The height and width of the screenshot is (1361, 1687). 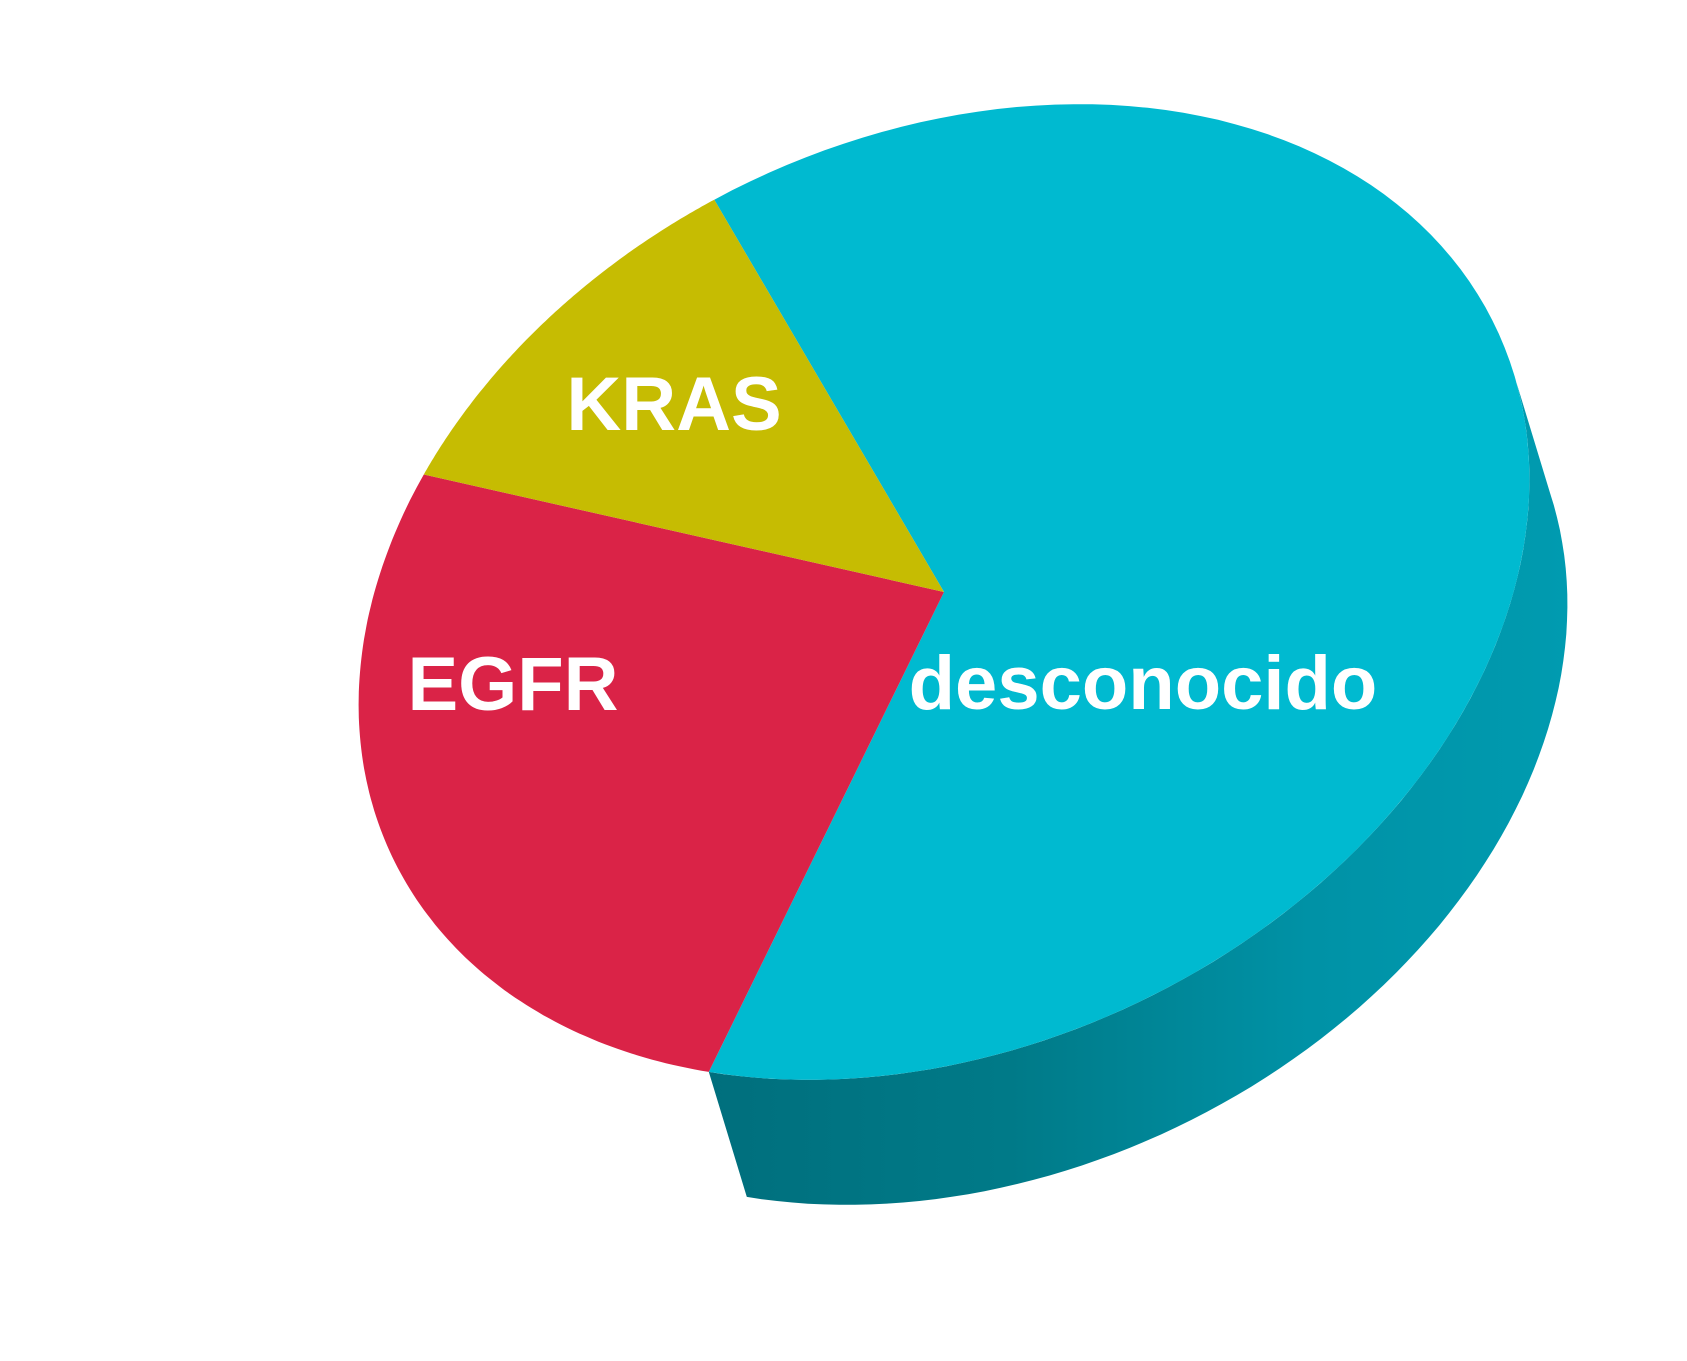 What do you see at coordinates (673, 404) in the screenshot?
I see `label-kras: KRAS` at bounding box center [673, 404].